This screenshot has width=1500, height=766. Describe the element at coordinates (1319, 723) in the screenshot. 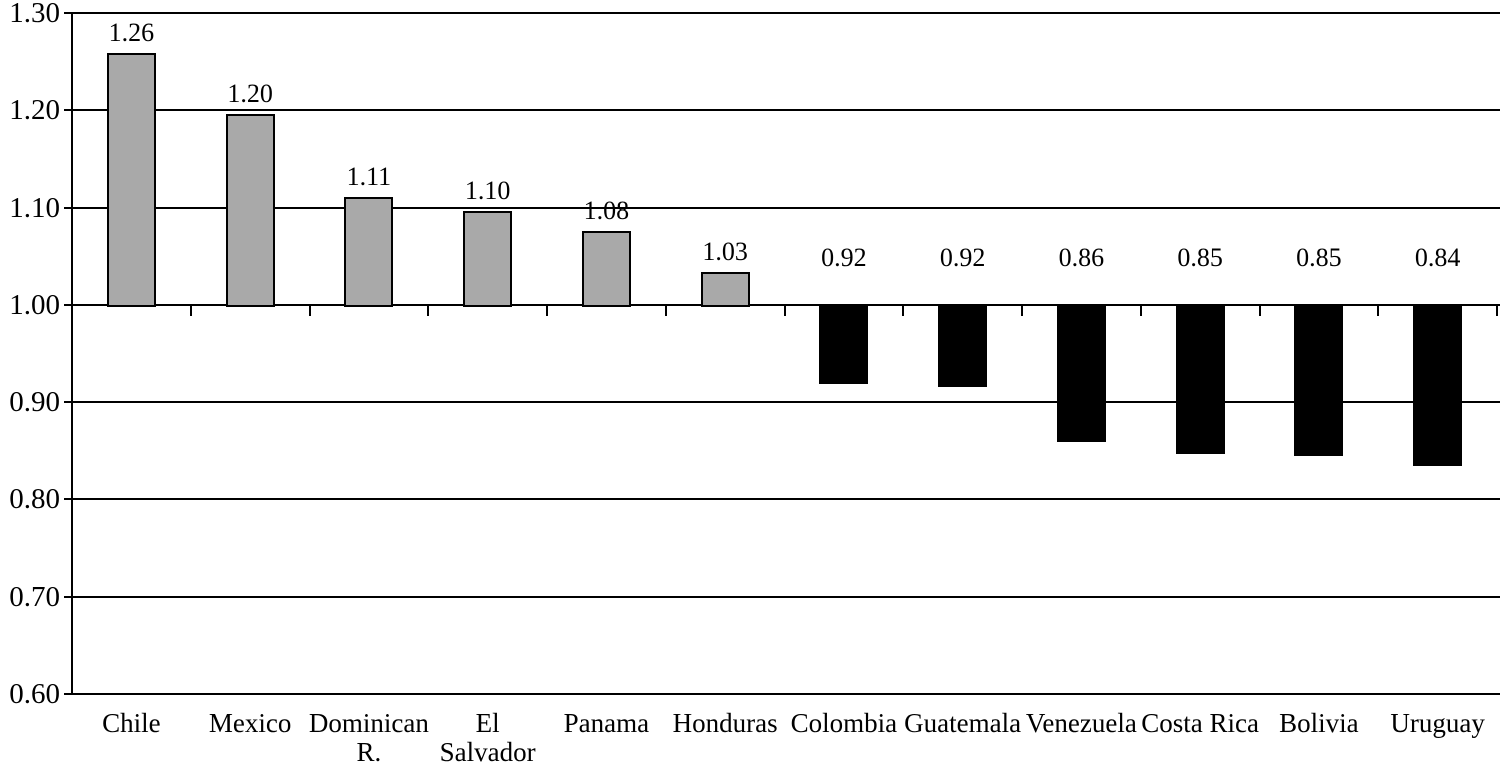

I see `category-label-bolivia: Bolivia` at that location.